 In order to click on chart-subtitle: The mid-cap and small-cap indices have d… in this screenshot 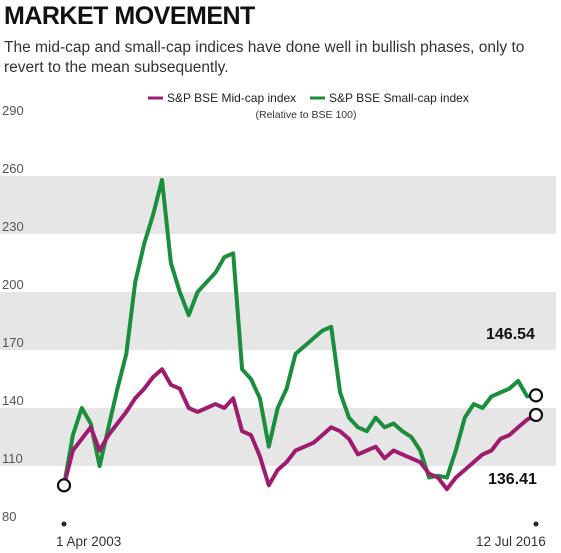, I will do `click(264, 57)`.